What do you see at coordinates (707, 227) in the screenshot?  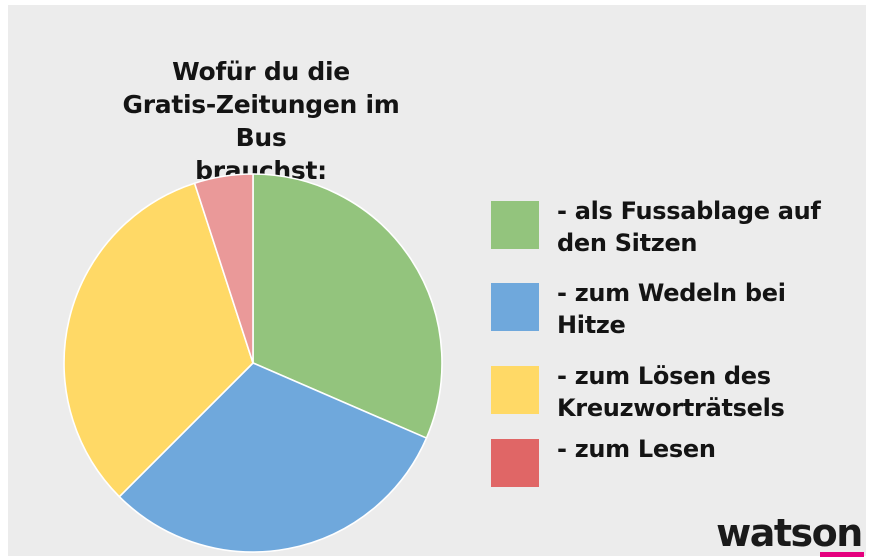 I see `legend-label: - als Fussablage auf den Sitzen` at bounding box center [707, 227].